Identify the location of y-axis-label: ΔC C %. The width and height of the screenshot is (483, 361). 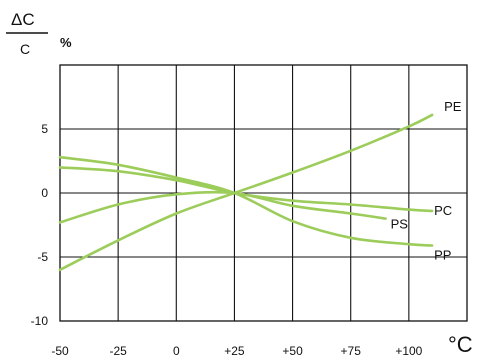
(39, 33).